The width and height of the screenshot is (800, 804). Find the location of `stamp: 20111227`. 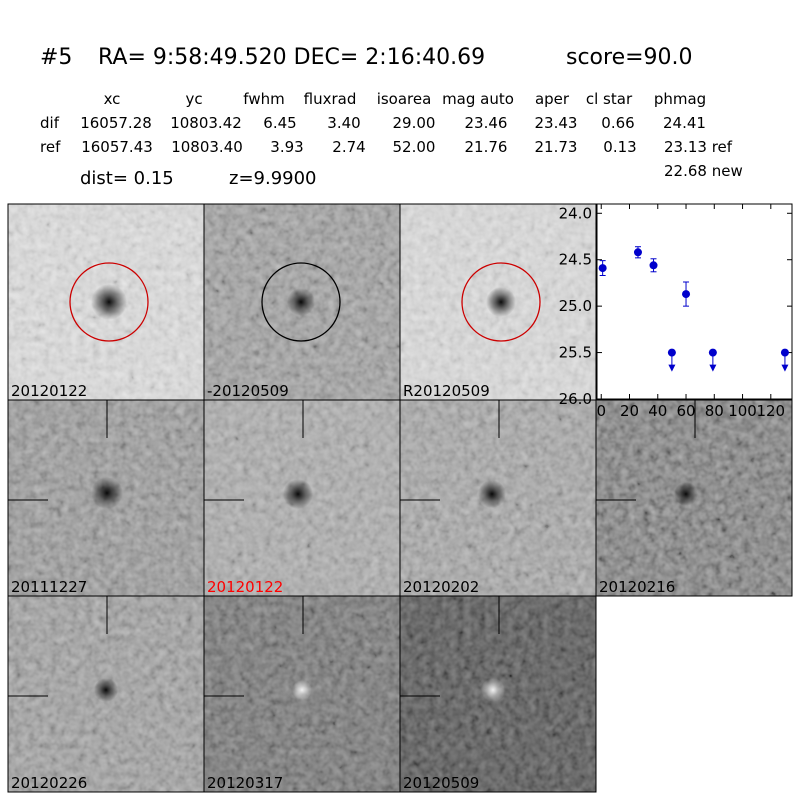

stamp: 20111227 is located at coordinates (106, 498).